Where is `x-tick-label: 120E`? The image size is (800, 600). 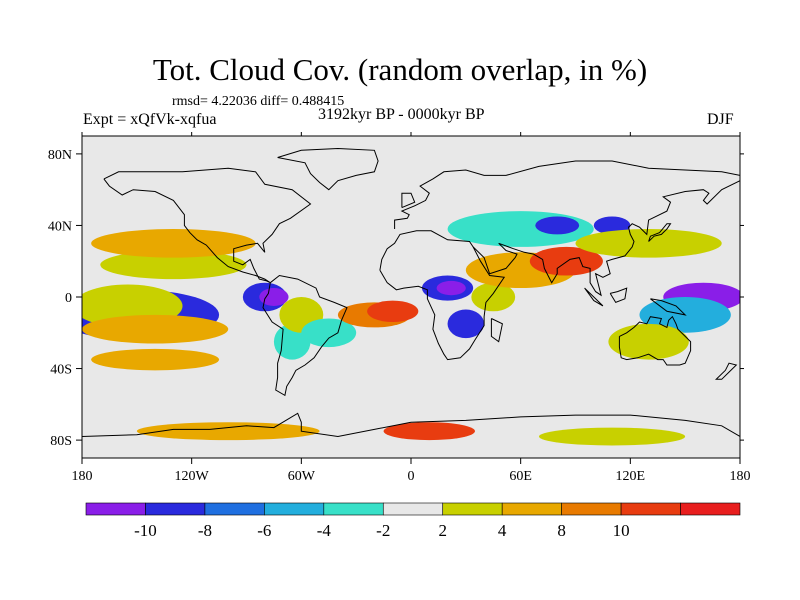
x-tick-label: 120E is located at coordinates (631, 476).